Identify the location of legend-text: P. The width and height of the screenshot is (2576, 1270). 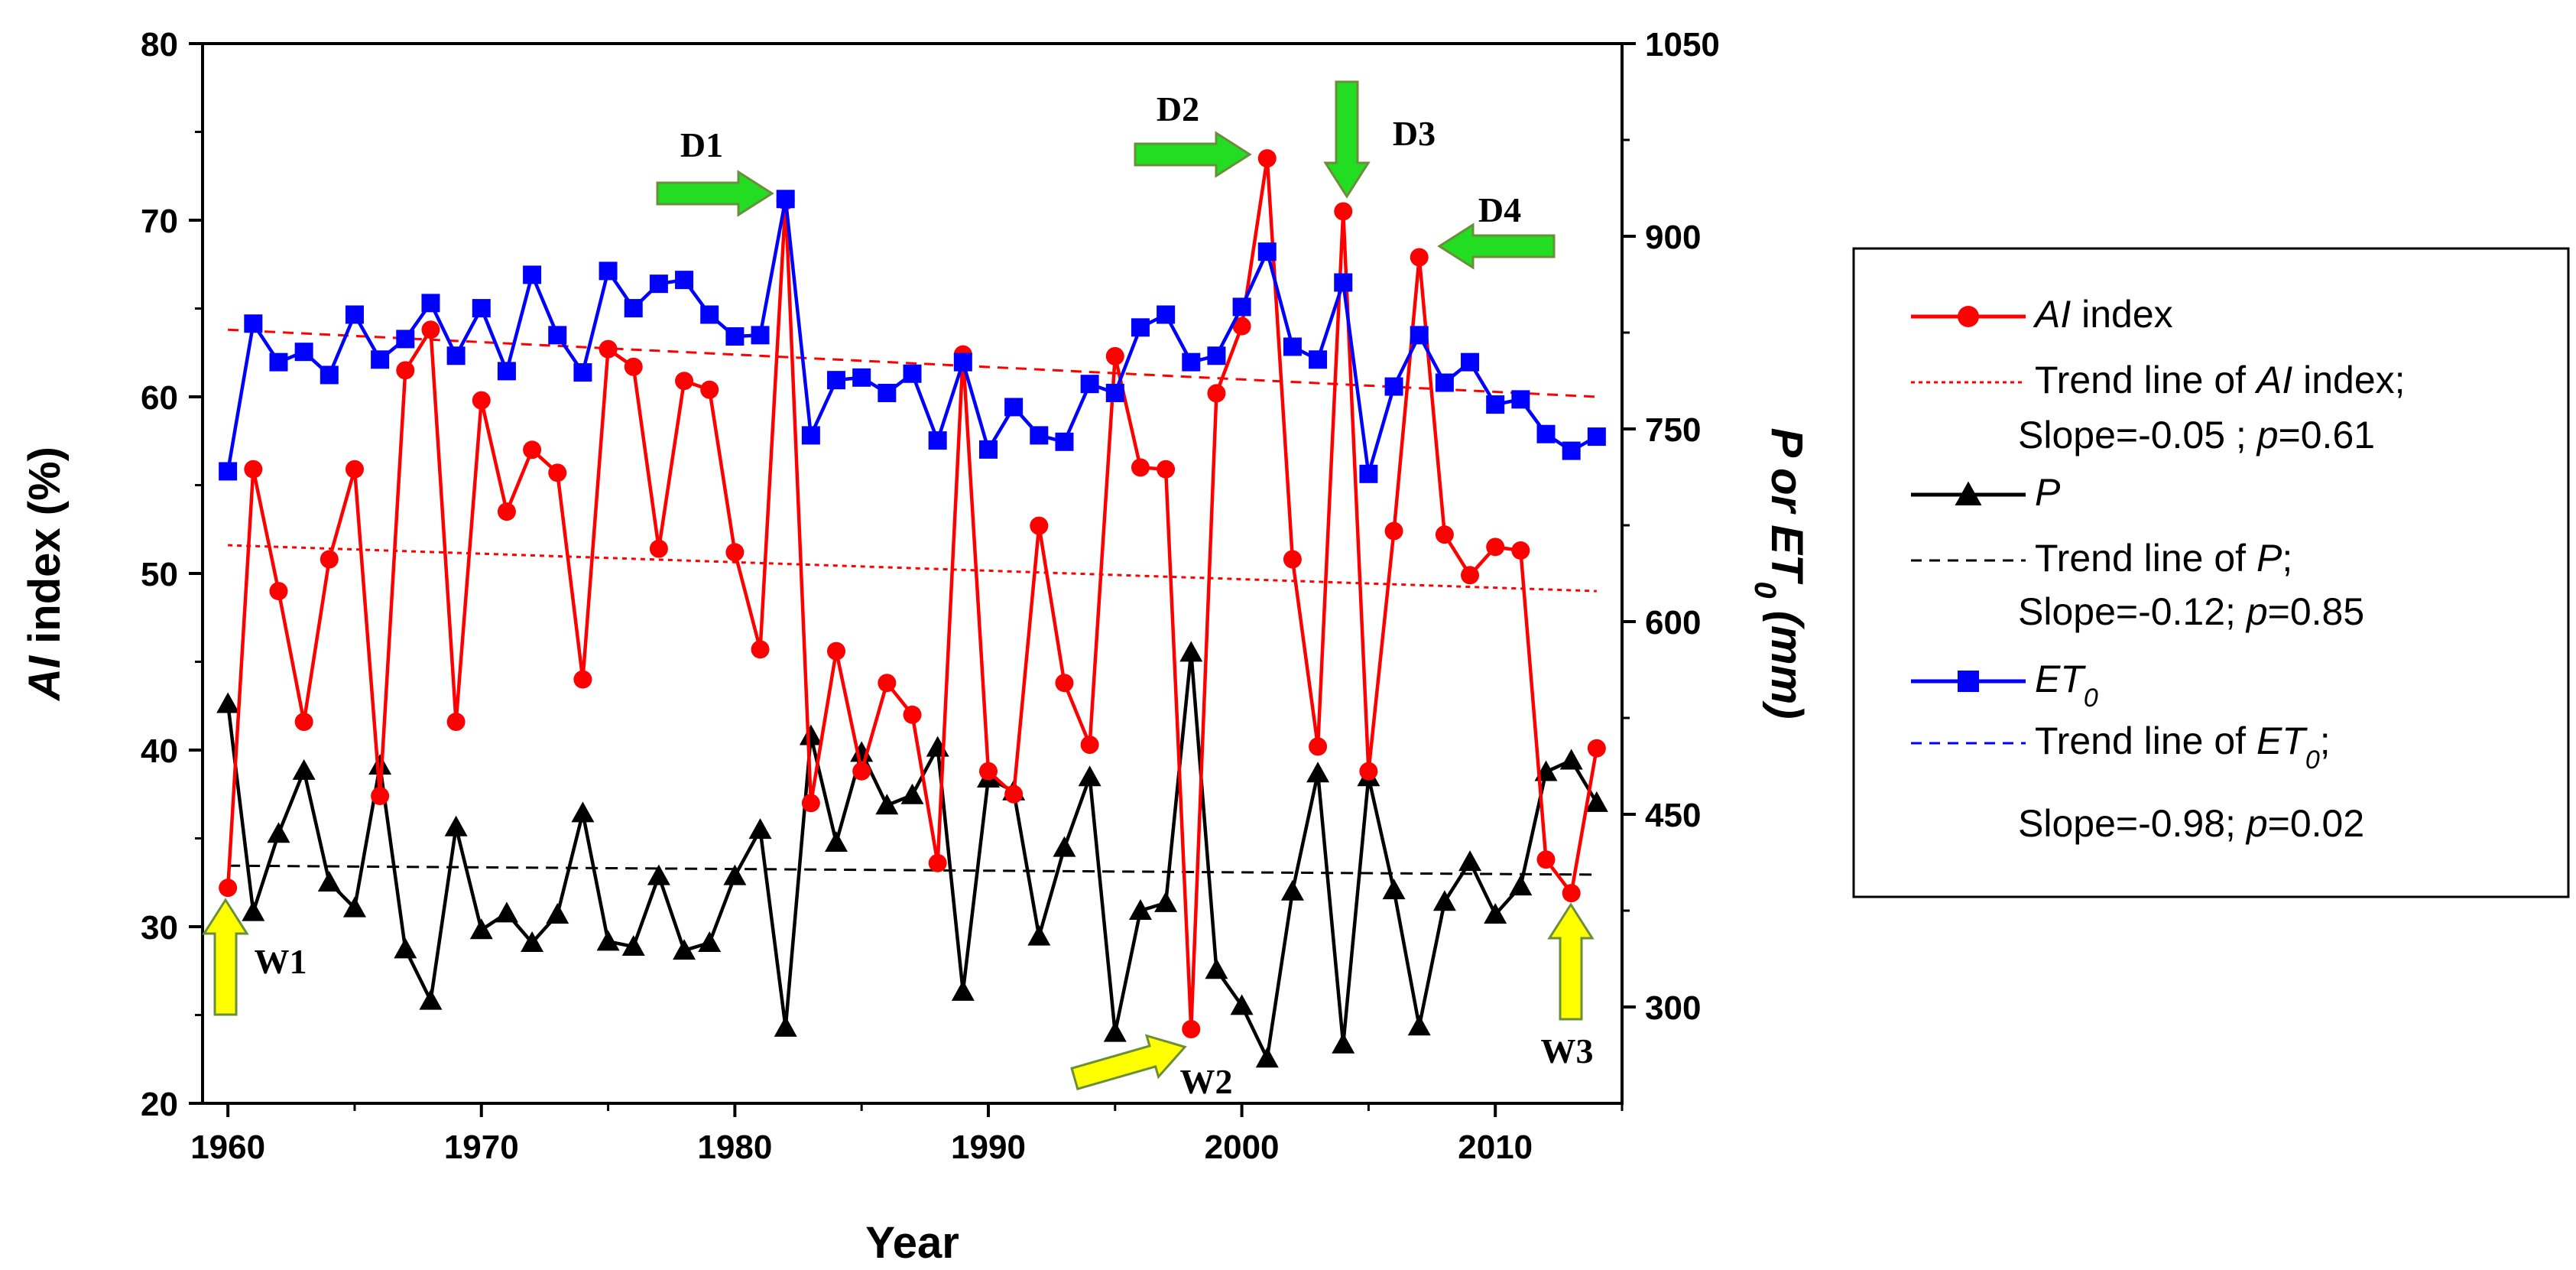
(2048, 493).